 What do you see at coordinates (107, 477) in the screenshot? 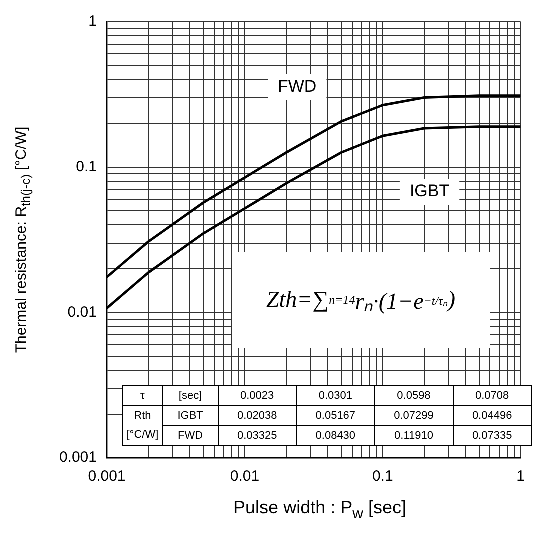
I see `x-tick-label: 0.001` at bounding box center [107, 477].